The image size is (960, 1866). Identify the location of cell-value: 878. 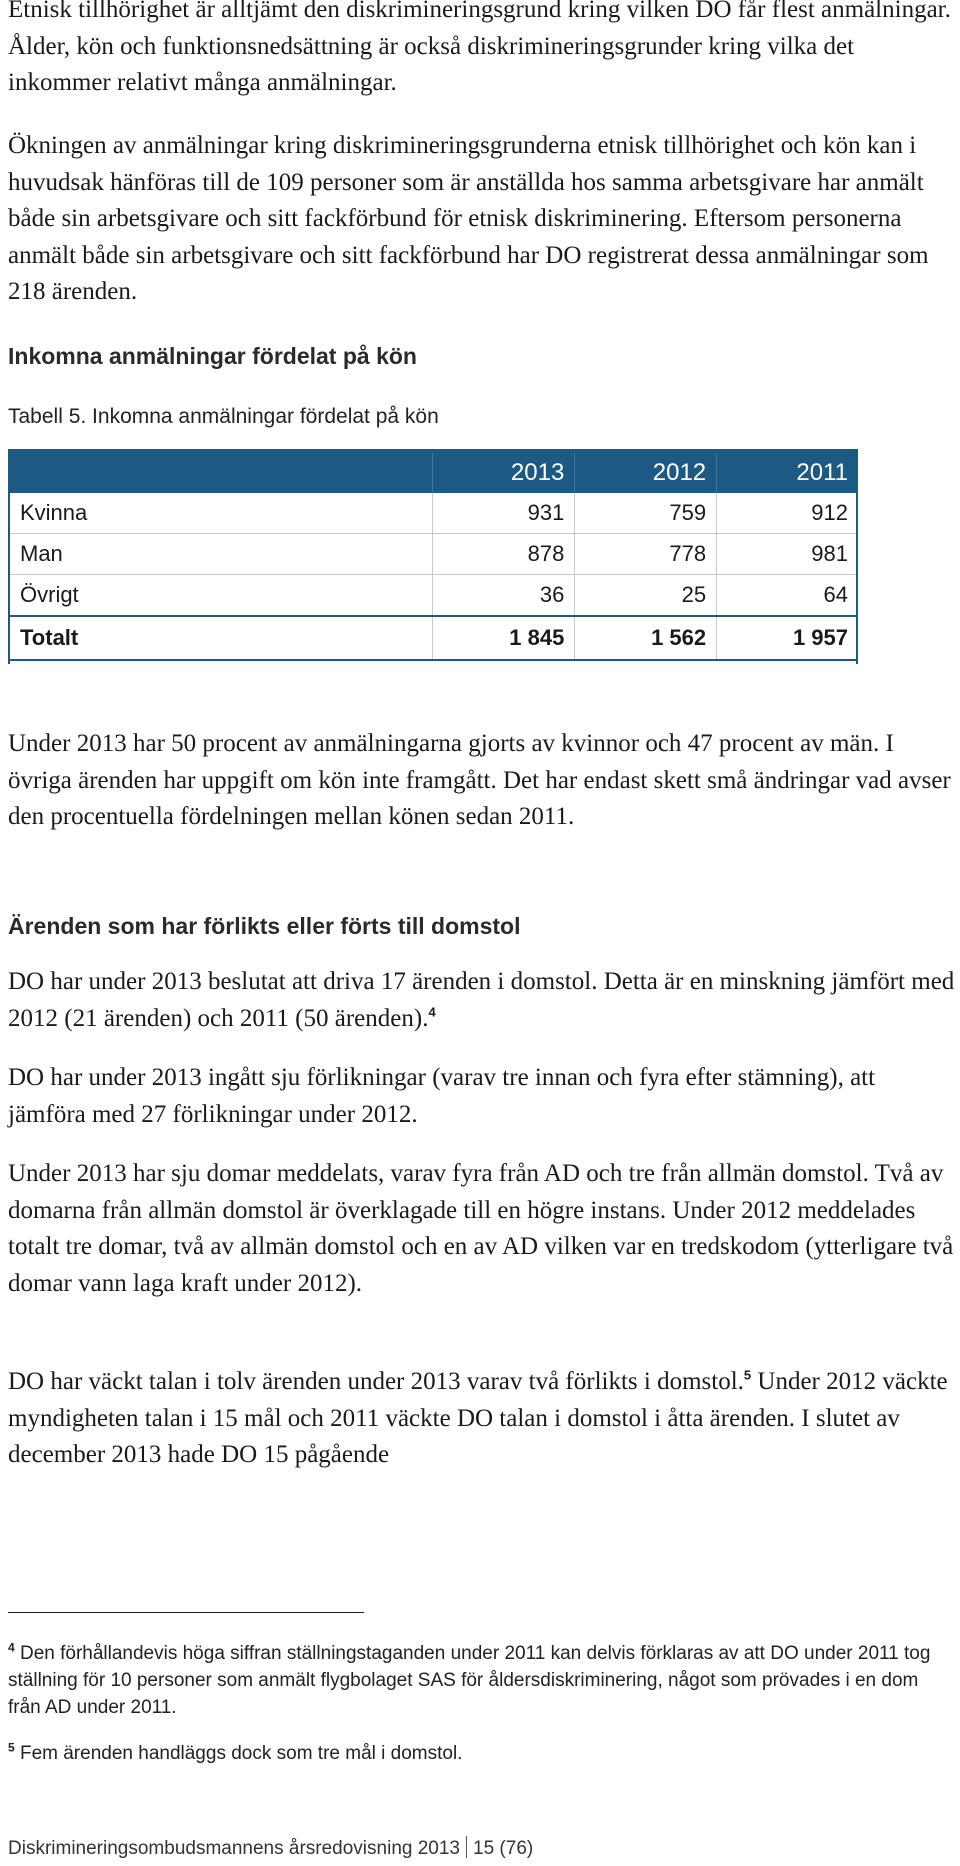
(503, 554).